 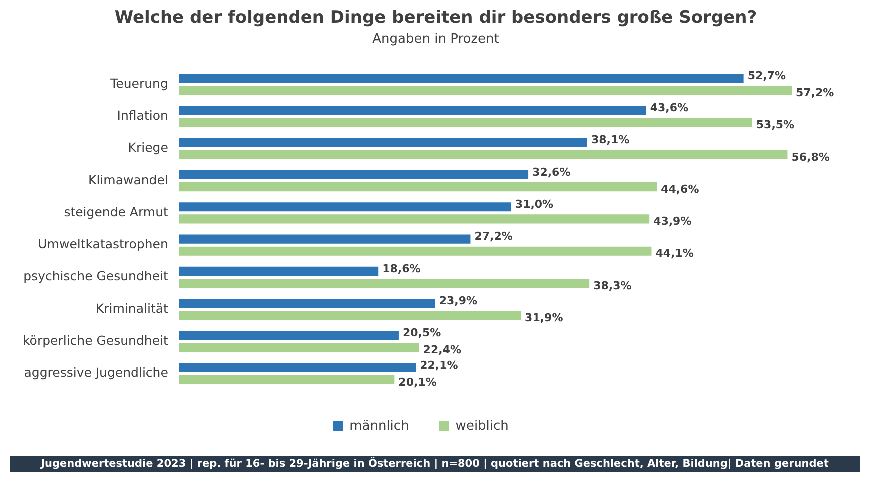 What do you see at coordinates (422, 333) in the screenshot?
I see `data-label: 20,5%` at bounding box center [422, 333].